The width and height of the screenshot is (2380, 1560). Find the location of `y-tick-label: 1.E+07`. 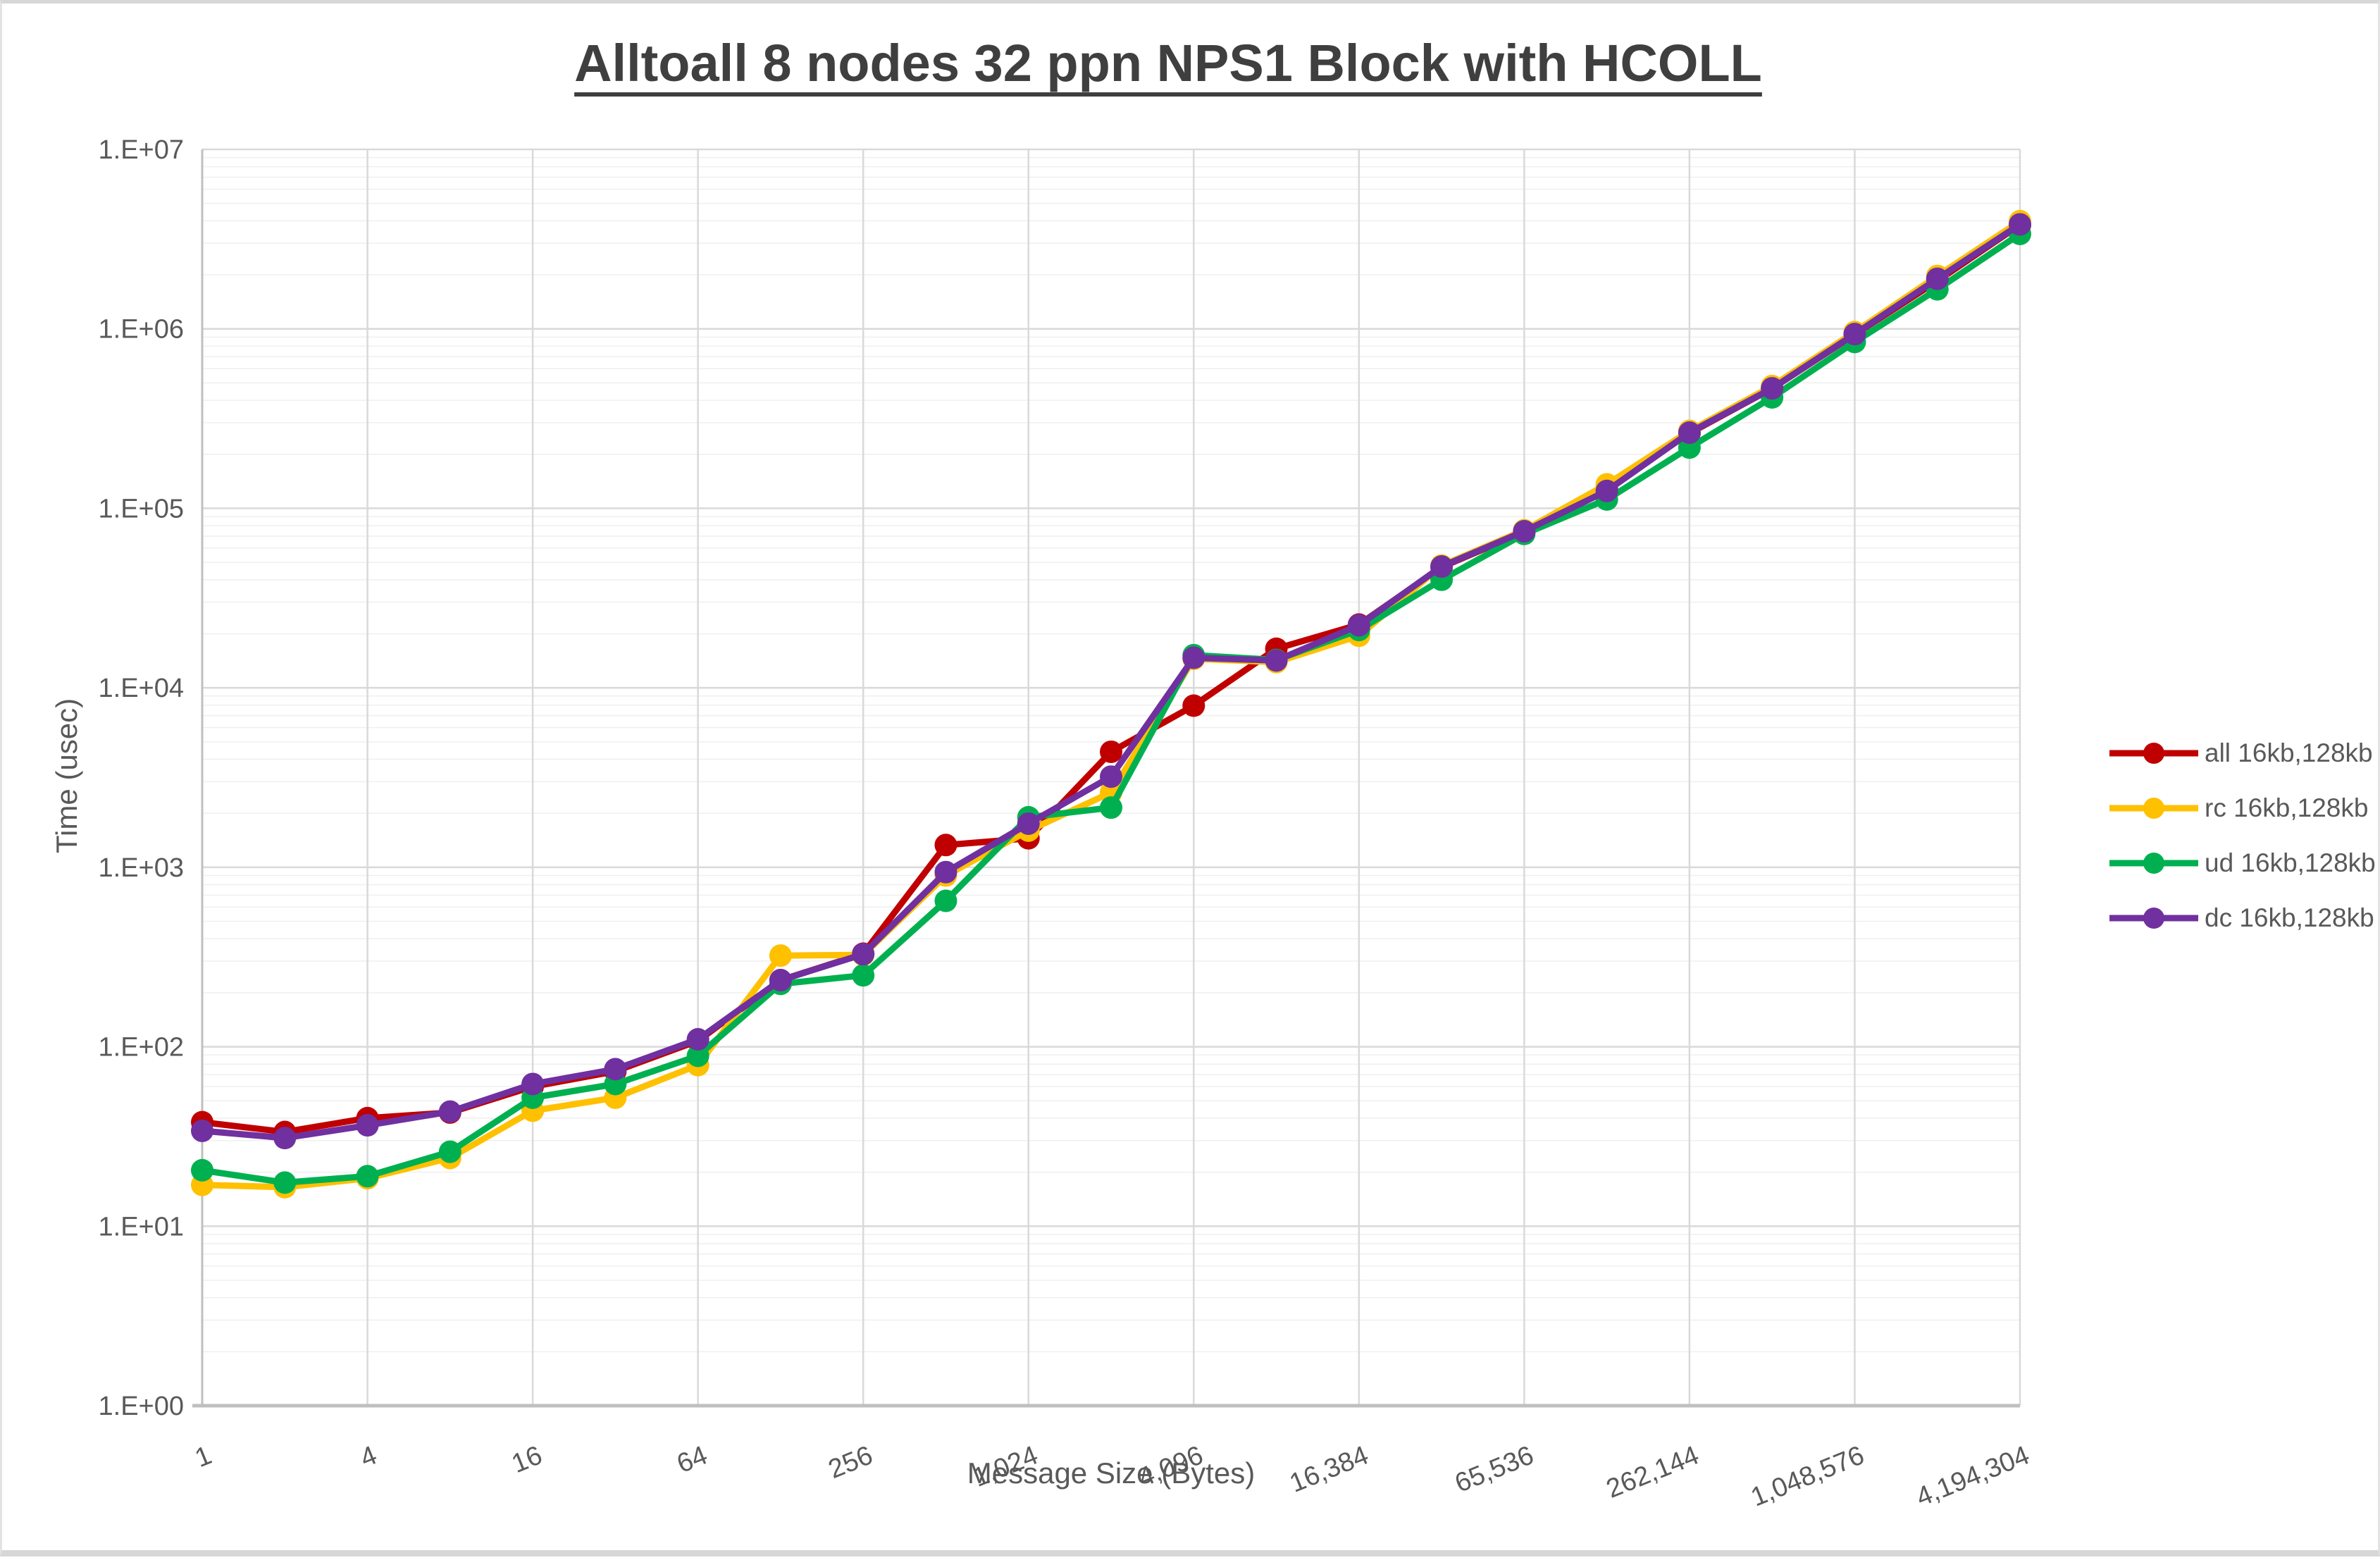

y-tick-label: 1.E+07 is located at coordinates (142, 150).